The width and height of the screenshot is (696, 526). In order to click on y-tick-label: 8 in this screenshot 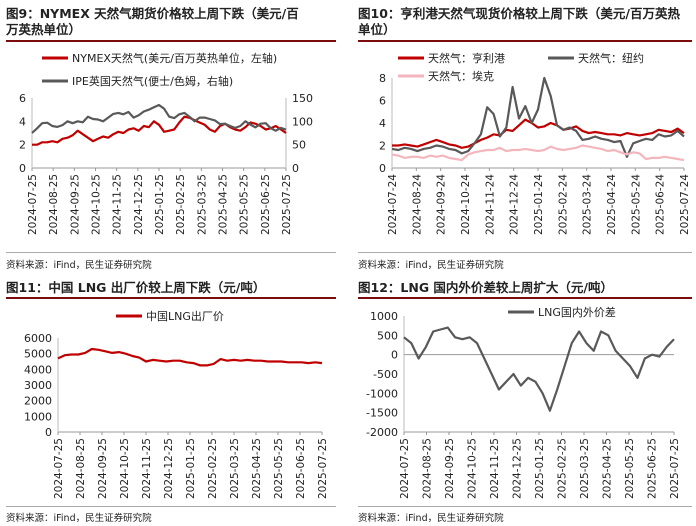, I will do `click(382, 78)`.